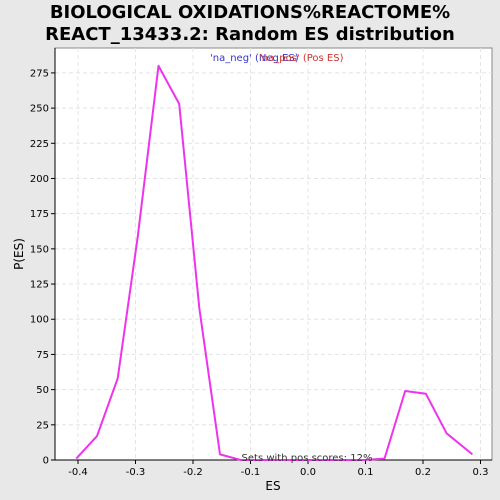 Image resolution: width=500 pixels, height=500 pixels. Describe the element at coordinates (39, 285) in the screenshot. I see `y-tick-label: 125` at that location.